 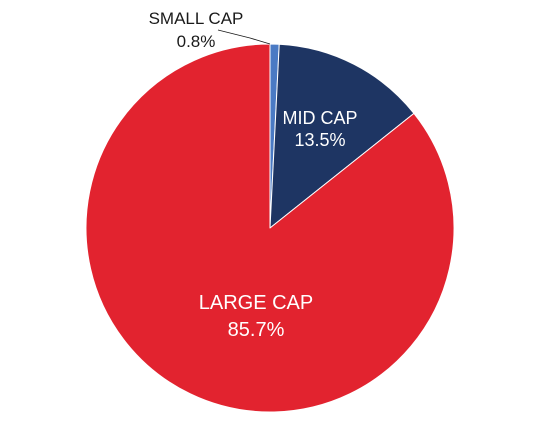 What do you see at coordinates (319, 118) in the screenshot?
I see `slice-label-mid-cap: MID CAP` at bounding box center [319, 118].